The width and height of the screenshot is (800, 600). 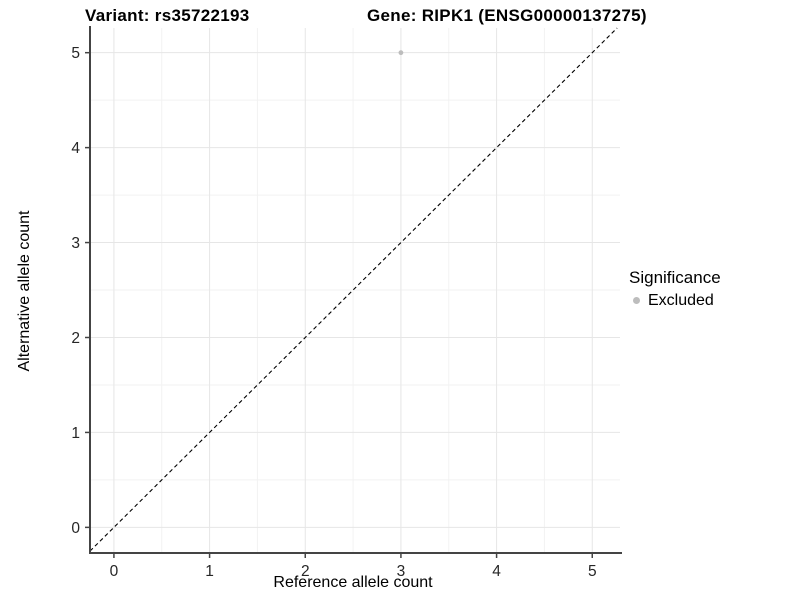 What do you see at coordinates (167, 15) in the screenshot?
I see `plot-title-variant: Variant: rs35722193` at bounding box center [167, 15].